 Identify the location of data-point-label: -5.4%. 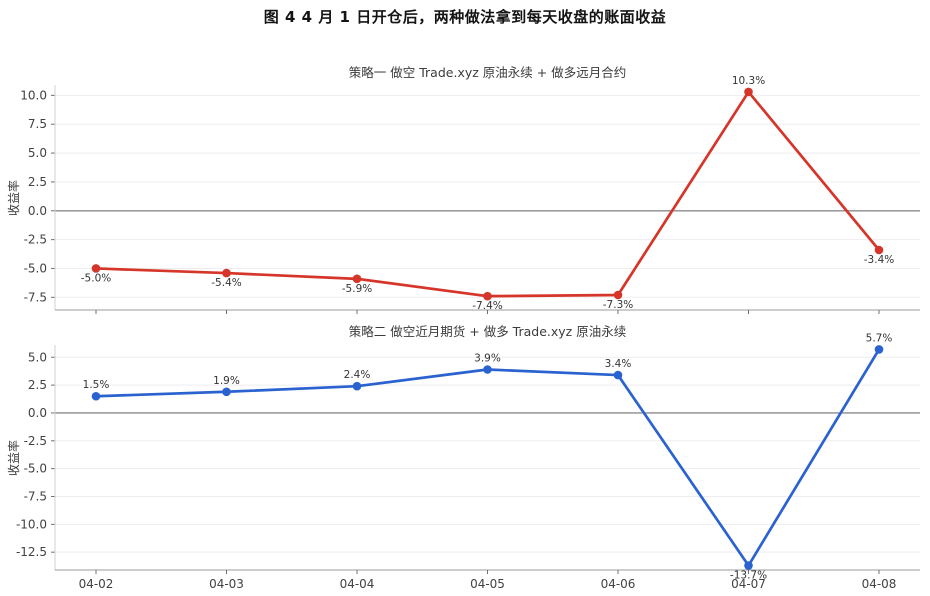
(226, 283).